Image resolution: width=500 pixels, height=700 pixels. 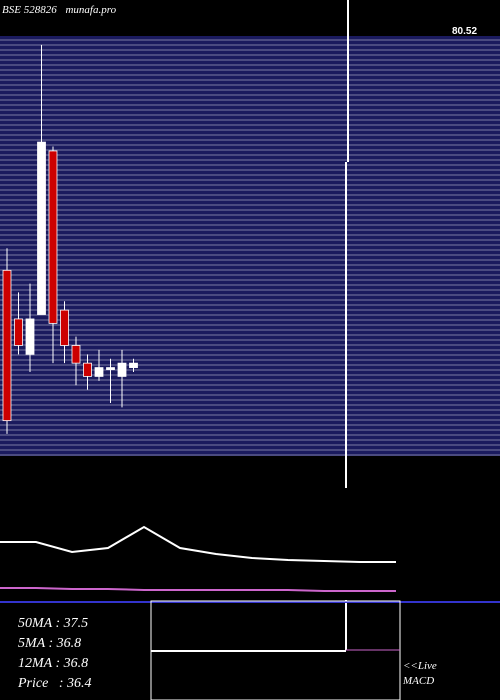 I want to click on chart-header: BSE 528826 munafa.pro, so click(x=62, y=10).